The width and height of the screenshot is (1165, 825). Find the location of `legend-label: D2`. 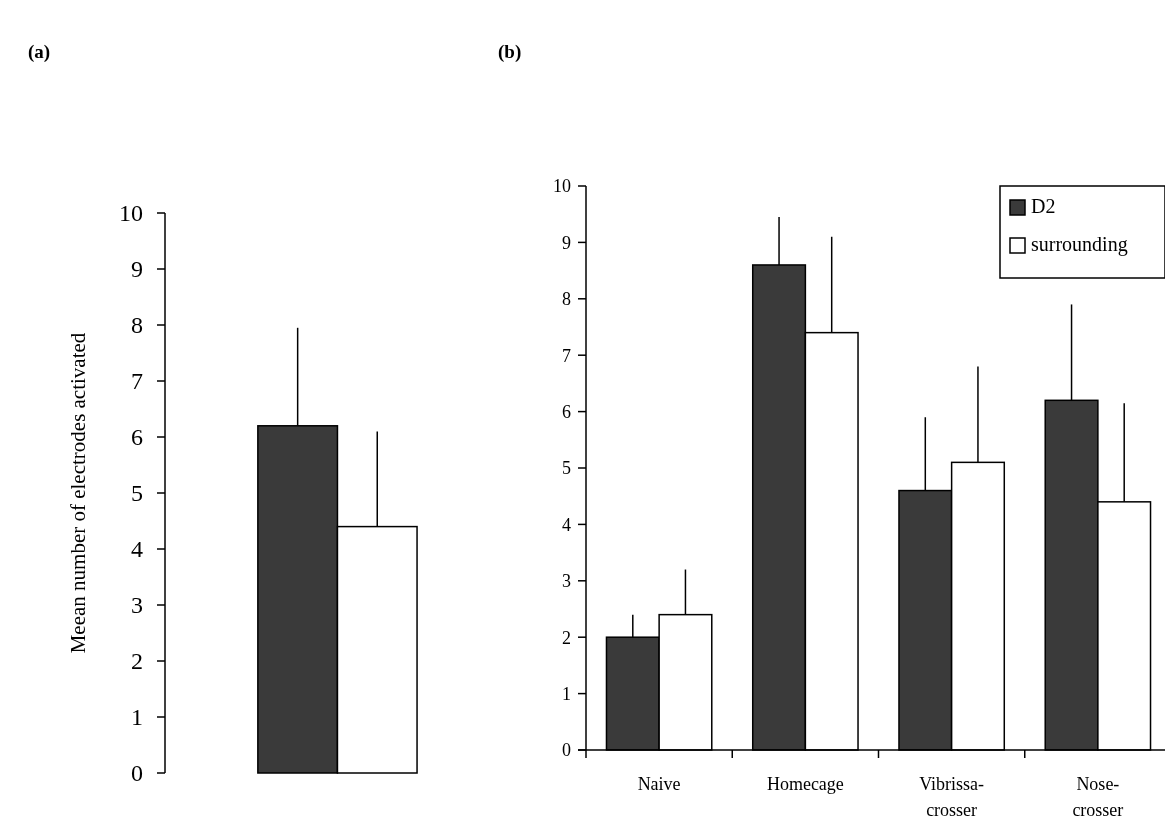

legend-label: D2 is located at coordinates (1043, 206).